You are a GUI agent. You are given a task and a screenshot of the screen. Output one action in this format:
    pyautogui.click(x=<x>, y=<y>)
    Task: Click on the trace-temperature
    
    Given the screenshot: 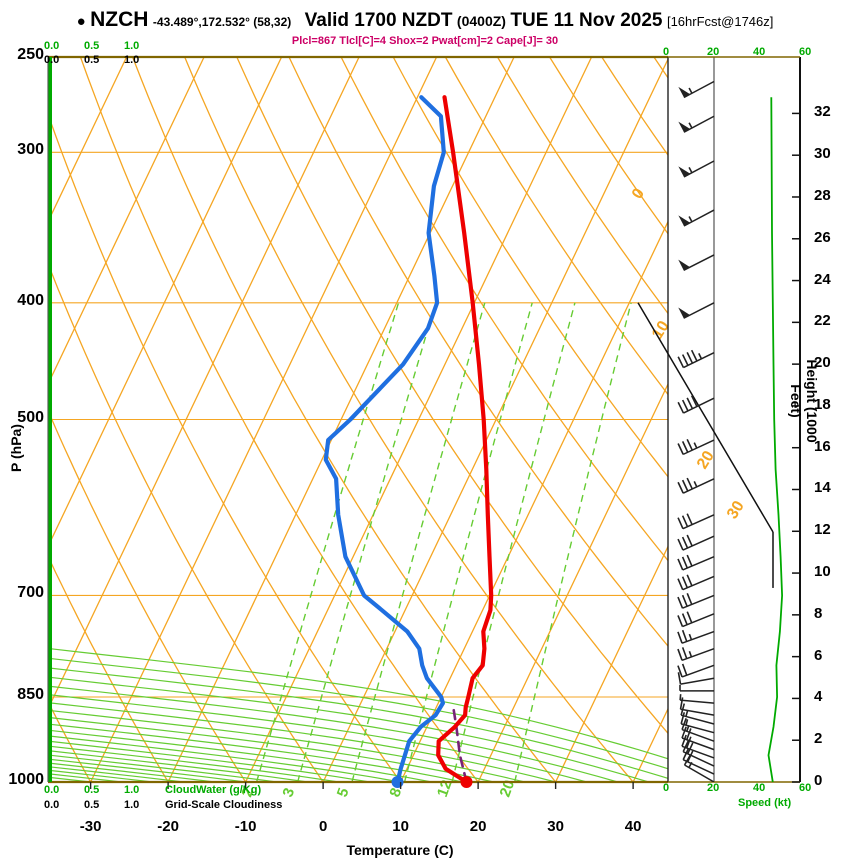 What is the action you would take?
    pyautogui.click(x=465, y=438)
    